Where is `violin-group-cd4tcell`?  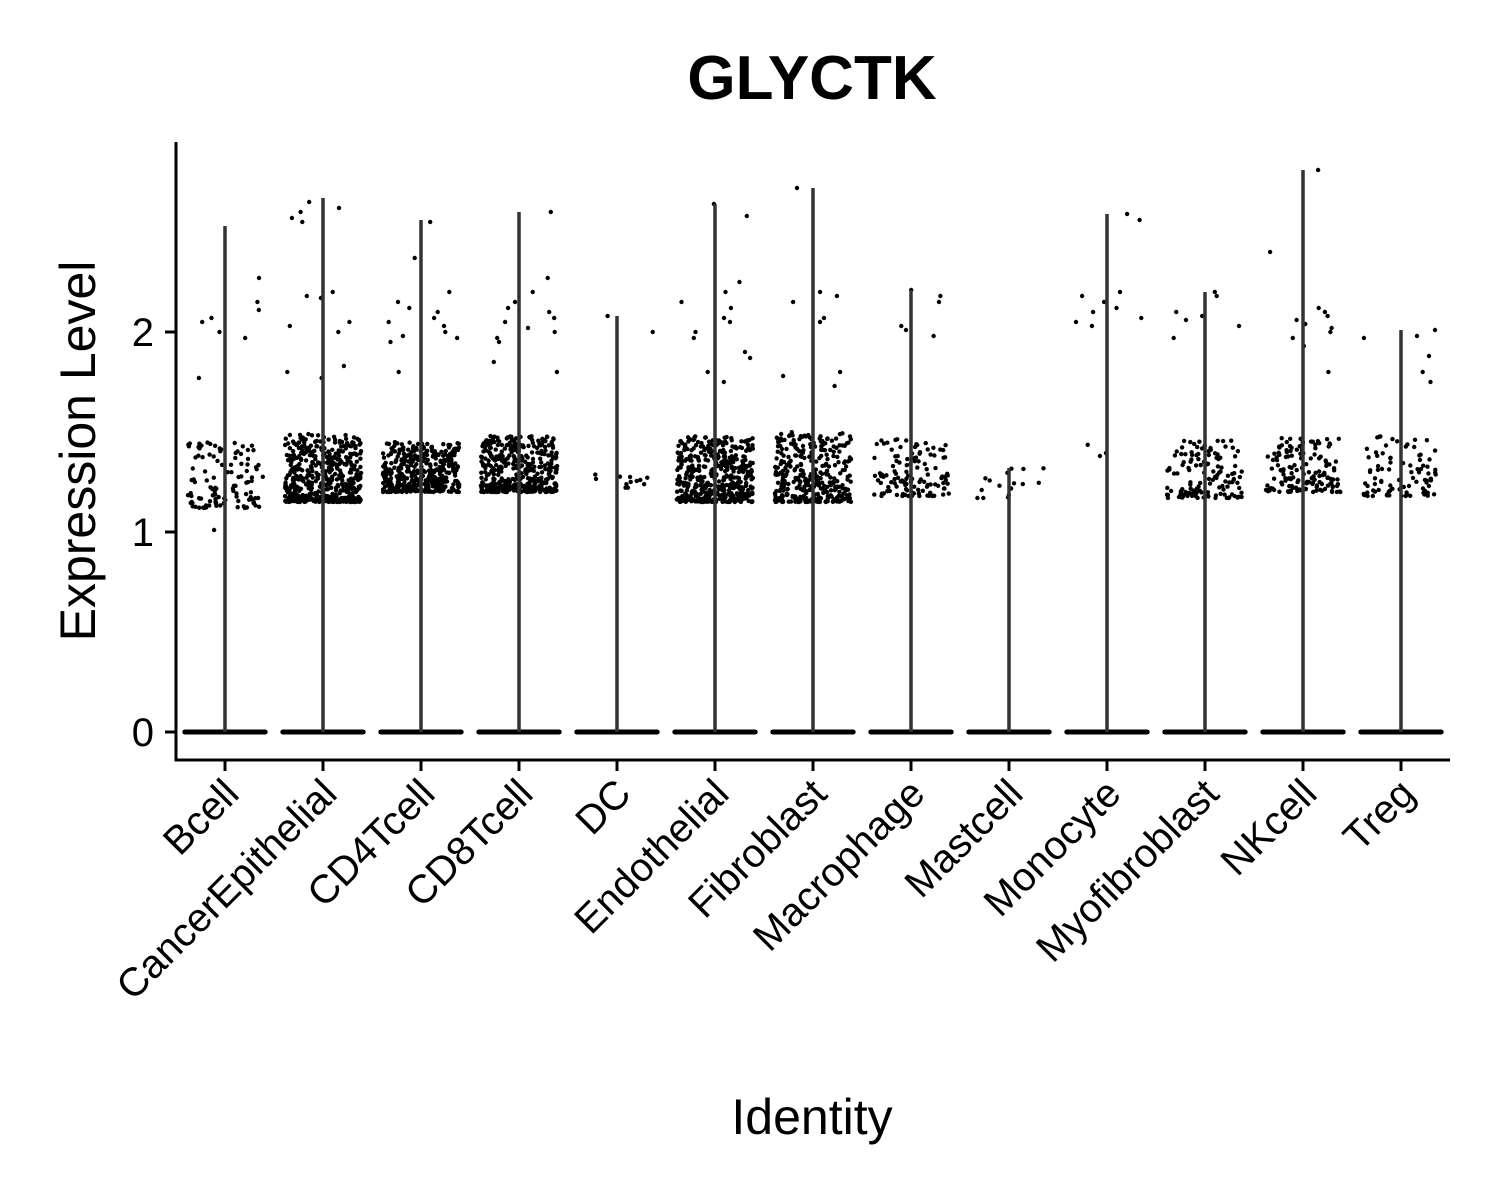
violin-group-cd4tcell is located at coordinates (421, 477).